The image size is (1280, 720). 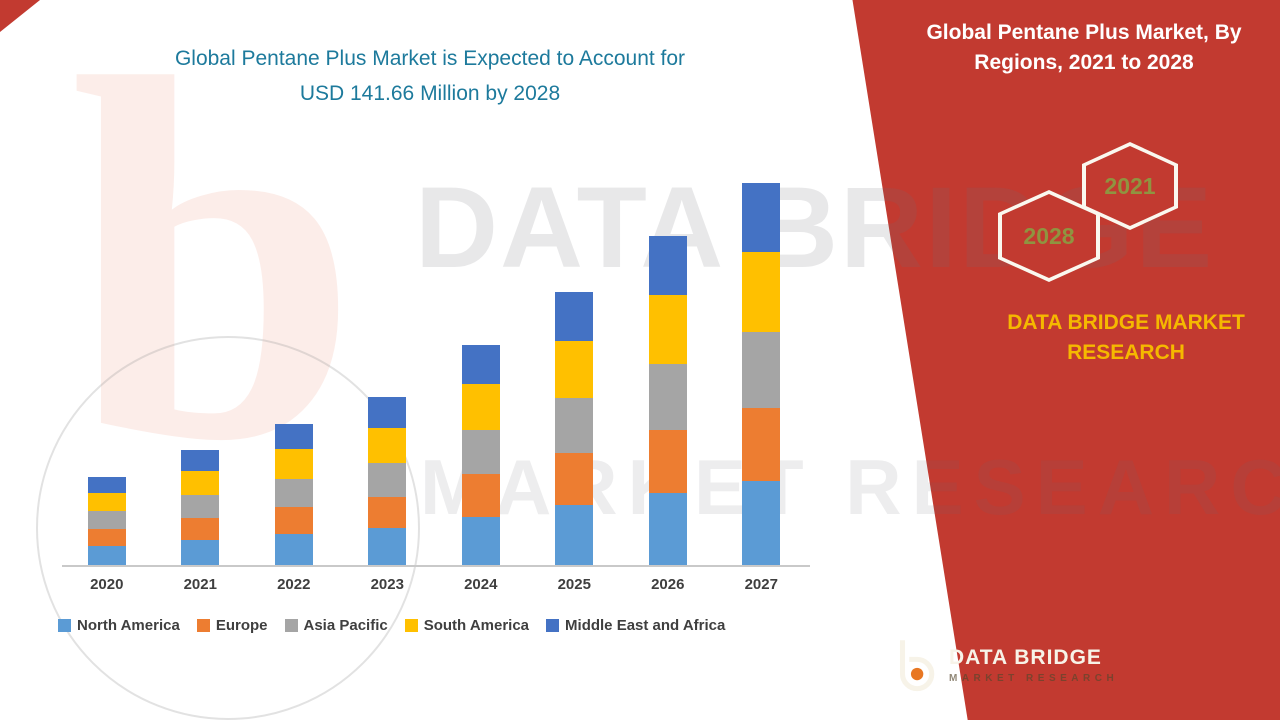 I want to click on legend-item: North America, so click(x=119, y=625).